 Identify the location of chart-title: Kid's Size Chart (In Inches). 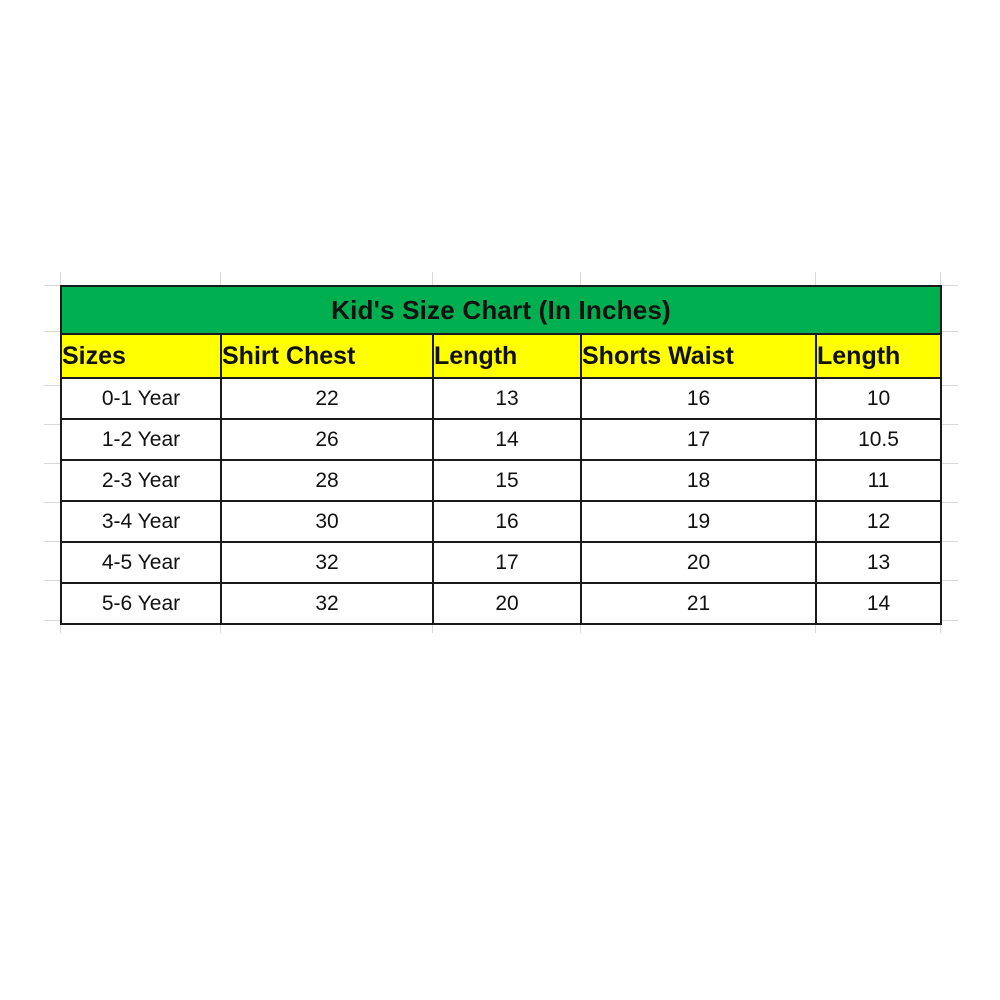
(501, 310).